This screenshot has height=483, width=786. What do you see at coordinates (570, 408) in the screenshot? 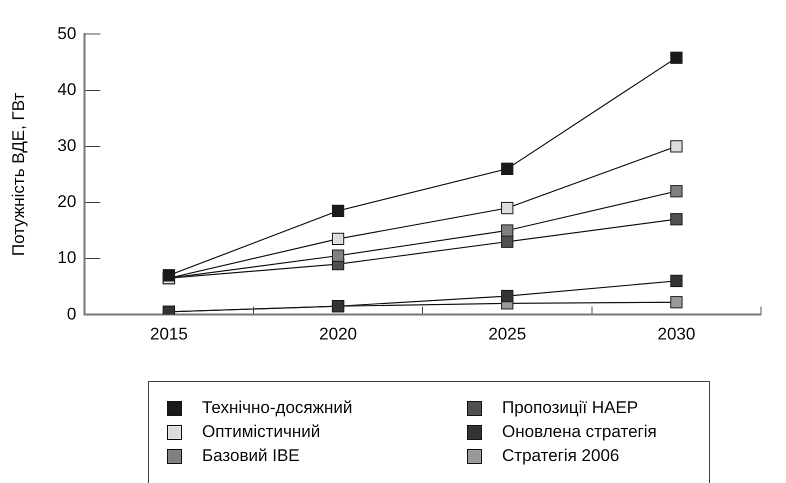
I see `legend-label: Пропозиції НАЕР` at bounding box center [570, 408].